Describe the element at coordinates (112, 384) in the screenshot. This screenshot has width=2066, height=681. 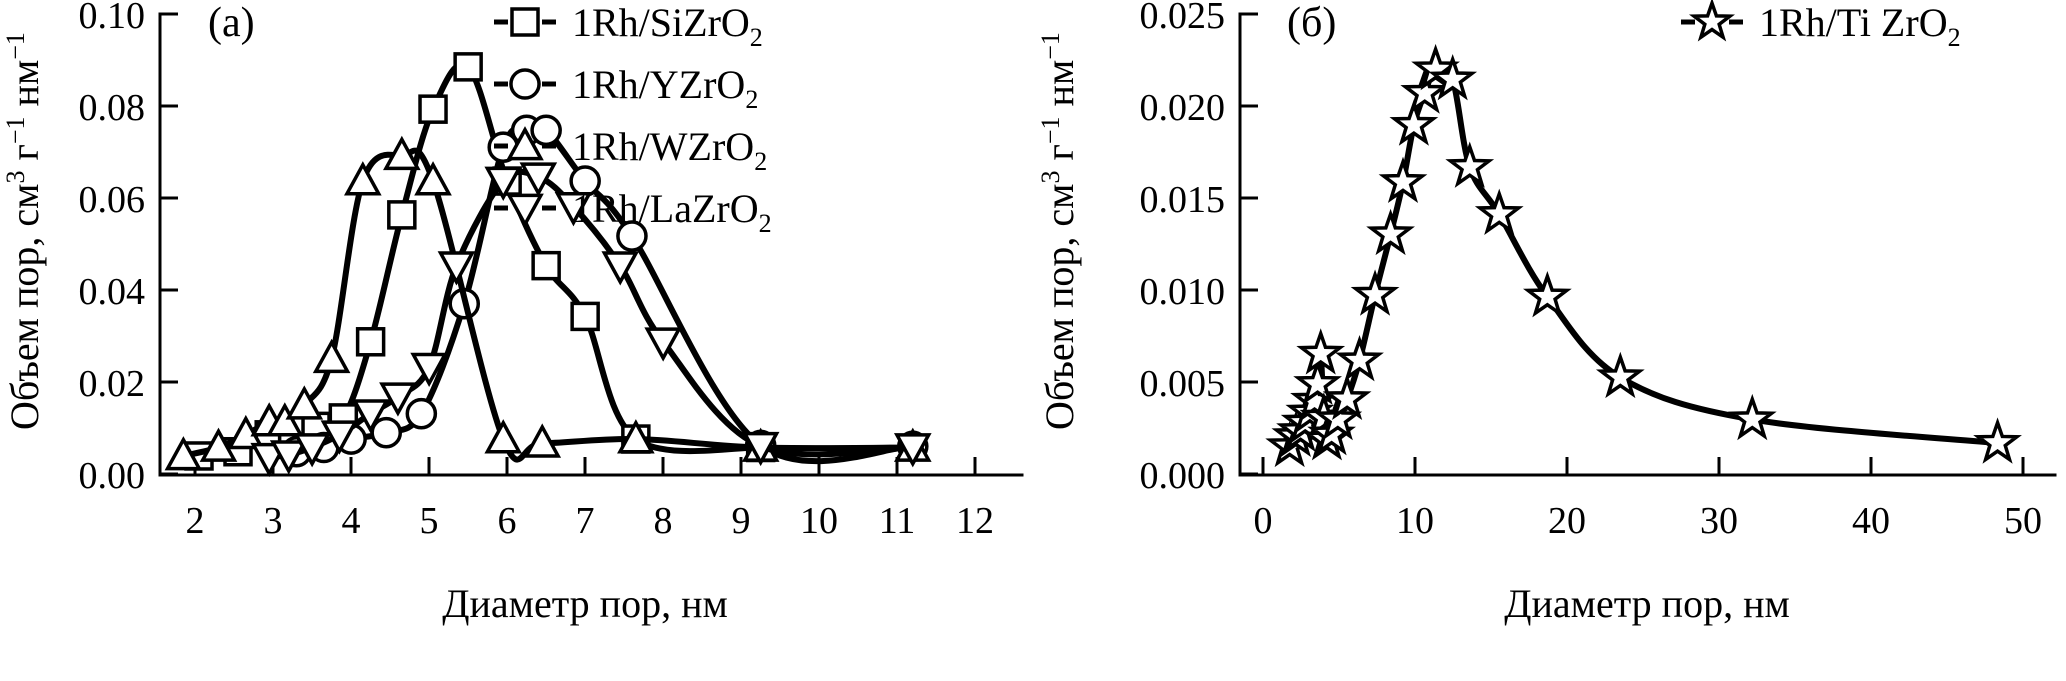
I see `y-ticklabel: 0.02` at that location.